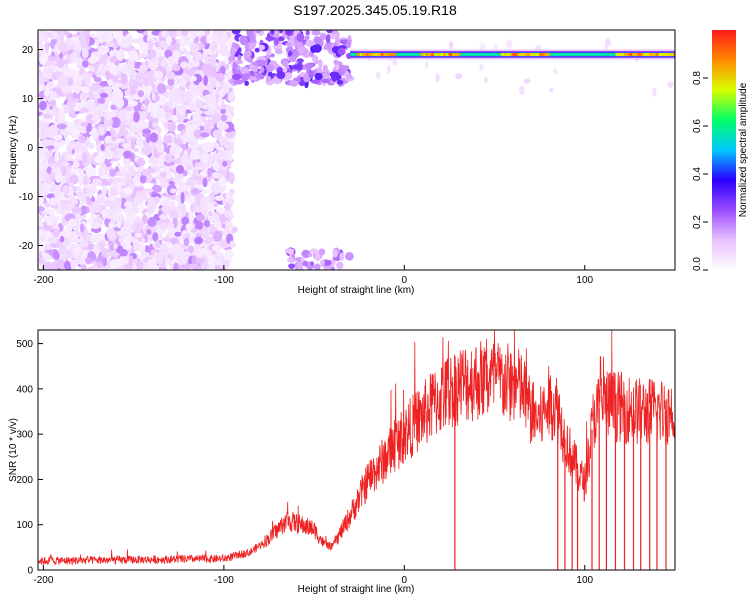 This screenshot has width=750, height=600. I want to click on figure-title: S197.2025.345.05.19.R18, so click(375, 10).